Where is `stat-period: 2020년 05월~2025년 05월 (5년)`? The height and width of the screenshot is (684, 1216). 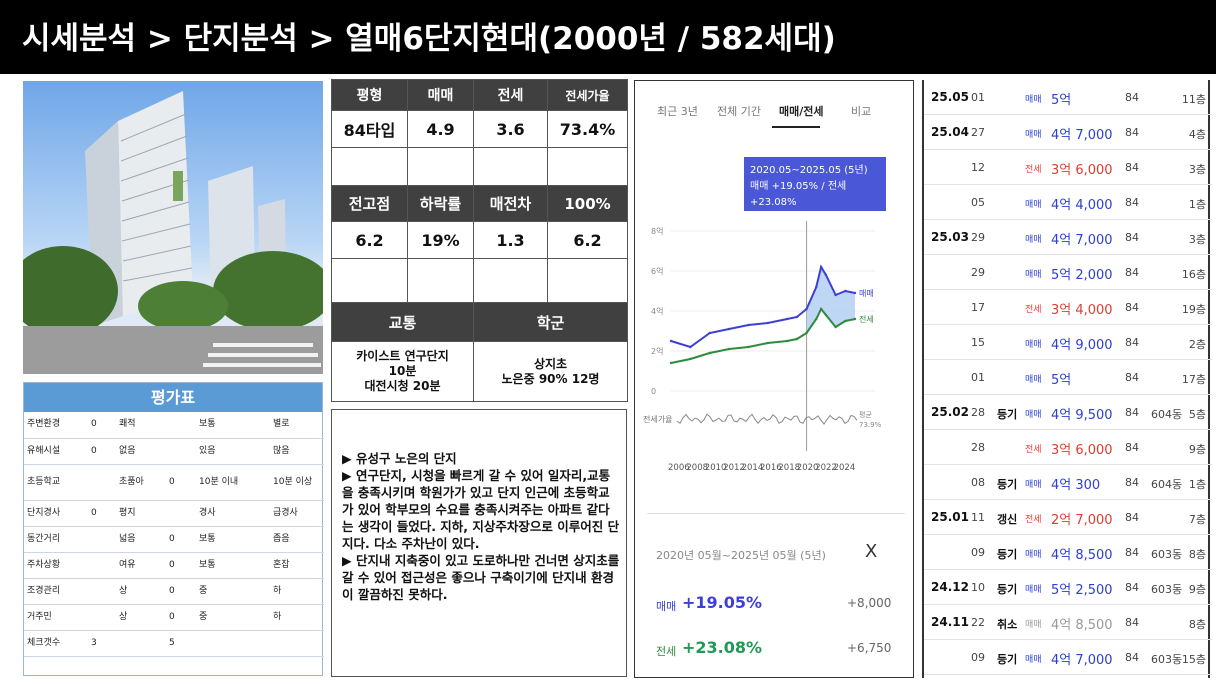
stat-period: 2020년 05월~2025년 05월 (5년) is located at coordinates (741, 555).